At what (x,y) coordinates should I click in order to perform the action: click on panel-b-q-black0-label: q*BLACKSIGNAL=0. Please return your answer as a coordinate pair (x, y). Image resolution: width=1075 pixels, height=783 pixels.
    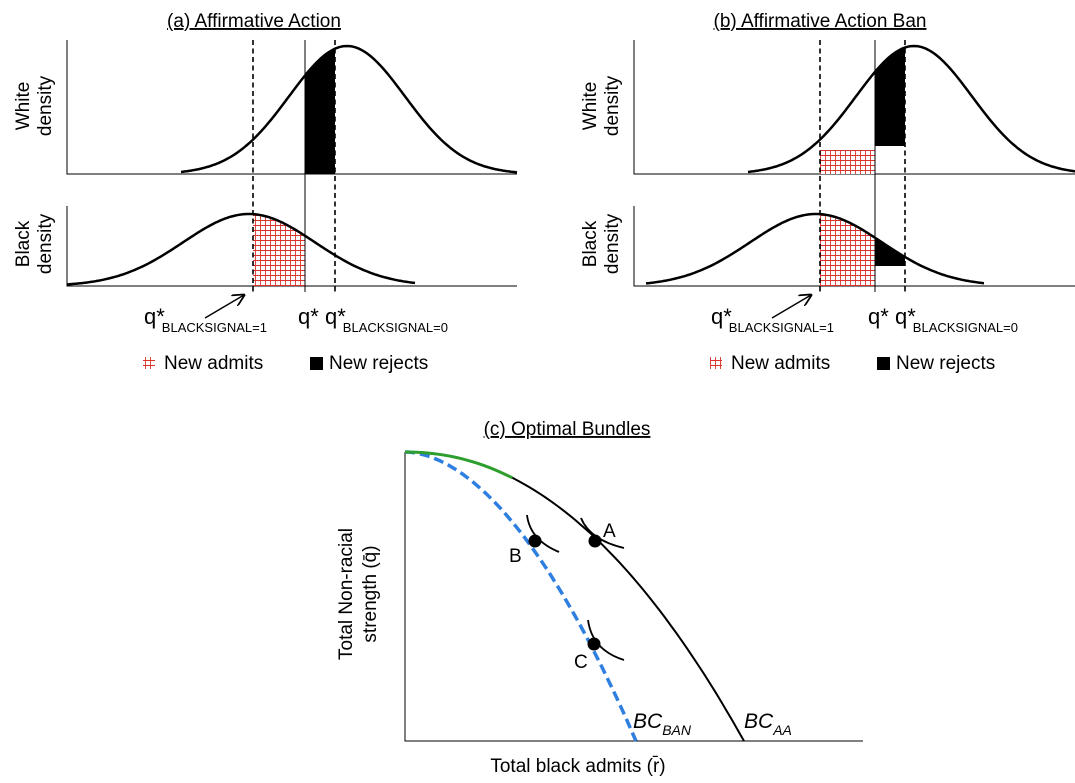
    Looking at the image, I should click on (956, 319).